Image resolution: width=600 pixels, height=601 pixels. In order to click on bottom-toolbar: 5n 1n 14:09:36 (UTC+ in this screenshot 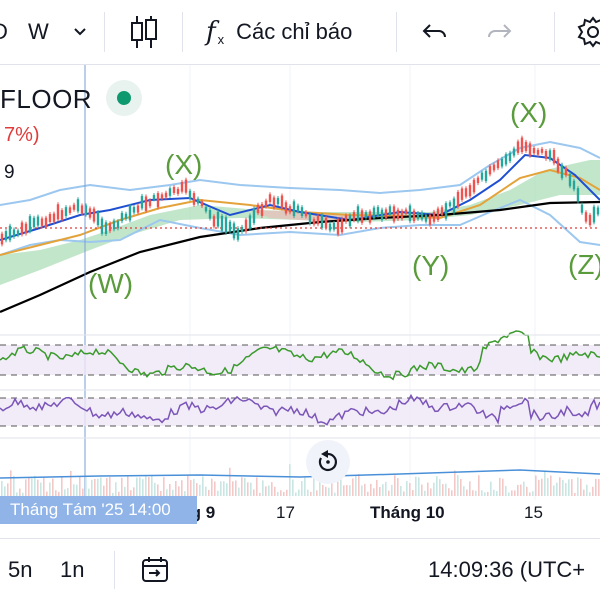, I will do `click(300, 569)`.